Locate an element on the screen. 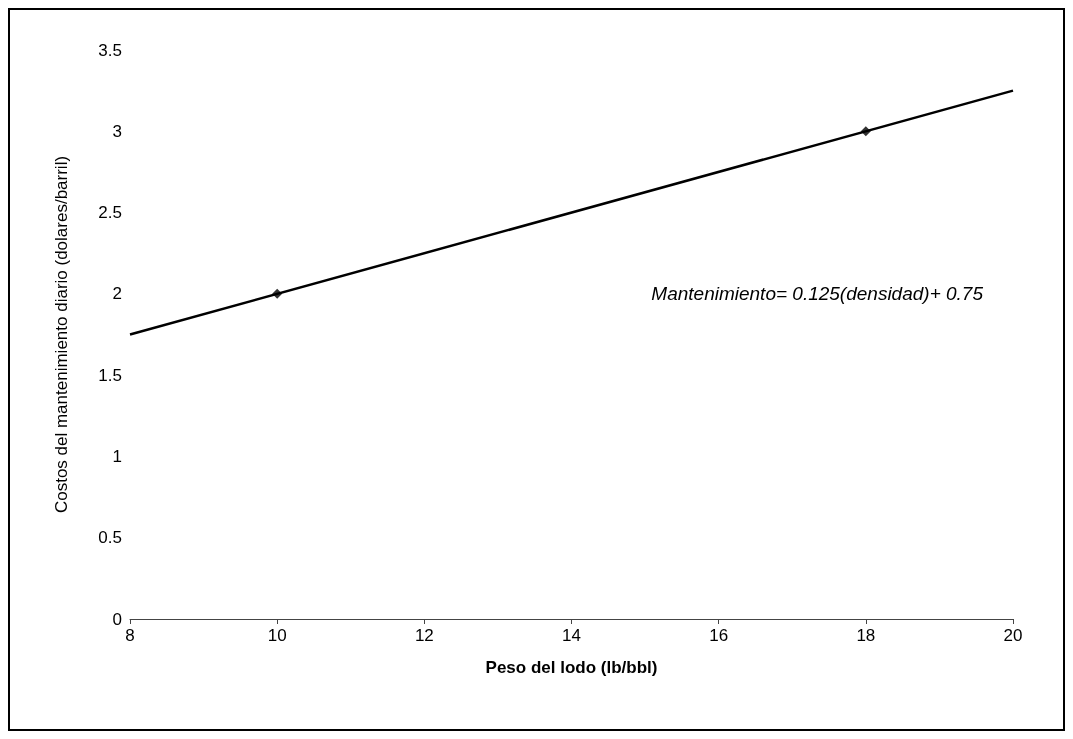  annotation: Mantenimiento= 0.125(densidad)+ 0.75 is located at coordinates (817, 293).